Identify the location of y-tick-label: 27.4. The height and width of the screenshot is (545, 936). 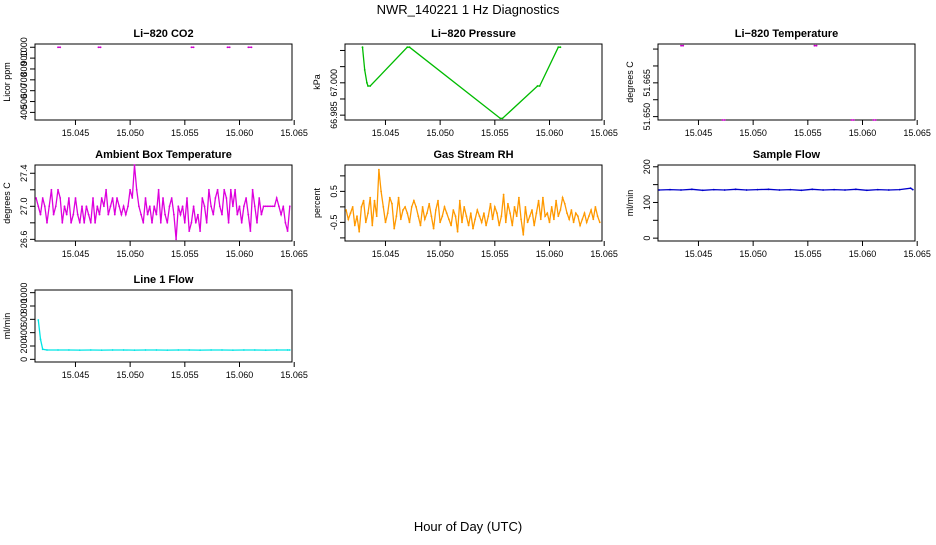
(24, 173).